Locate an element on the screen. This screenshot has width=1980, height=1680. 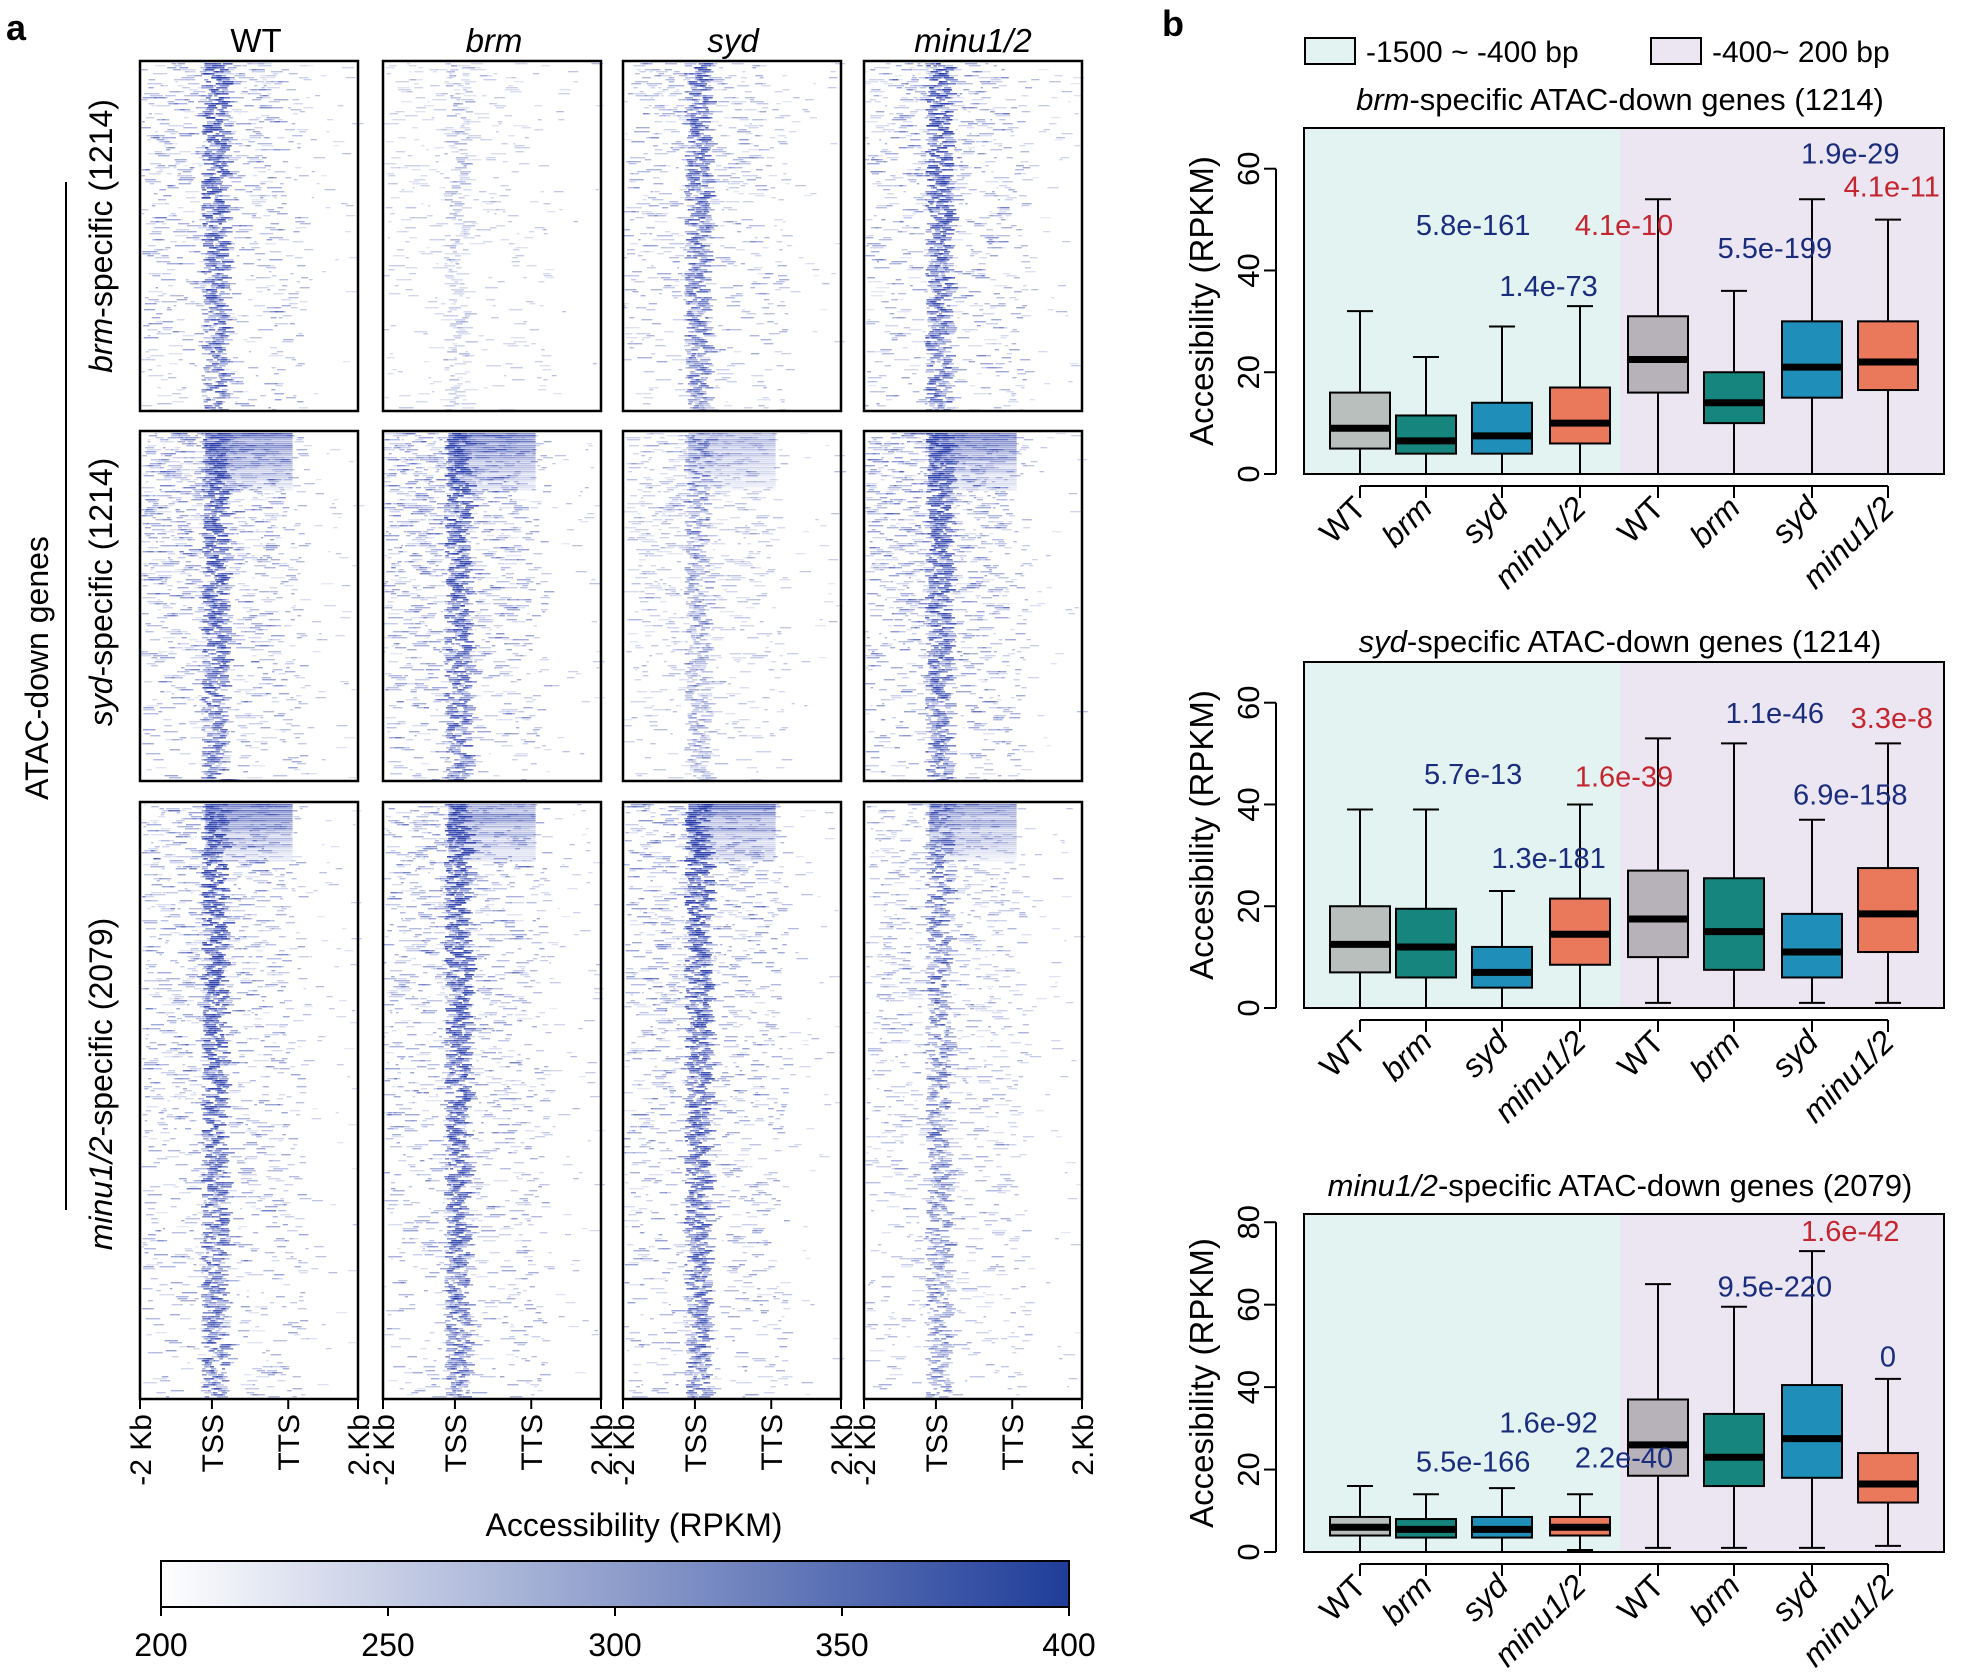
p-value-label: 5.5e-166 is located at coordinates (1473, 1463).